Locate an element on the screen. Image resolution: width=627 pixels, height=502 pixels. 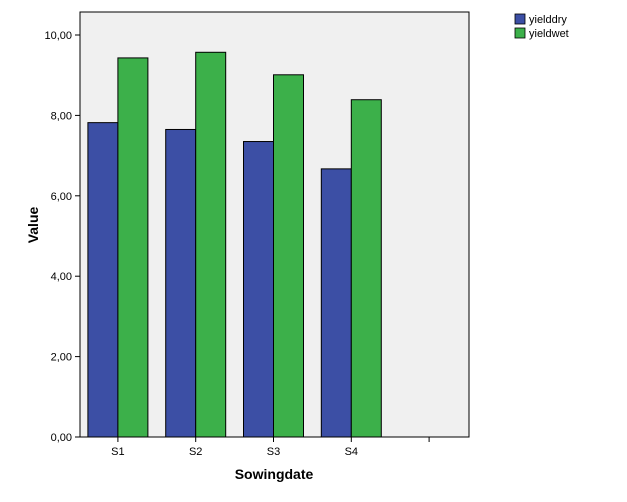
x-tick-label: S2 is located at coordinates (195, 452).